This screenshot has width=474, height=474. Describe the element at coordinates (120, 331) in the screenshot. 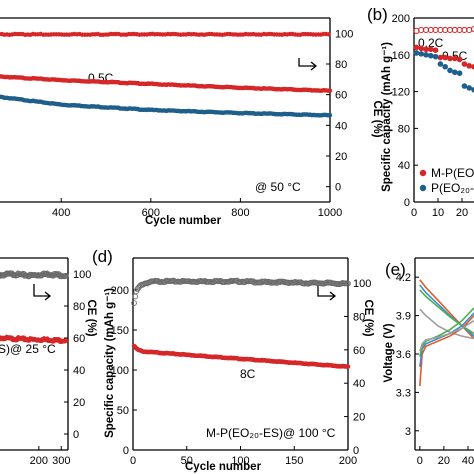

I see `d-ytick-label-3: 150` at that location.